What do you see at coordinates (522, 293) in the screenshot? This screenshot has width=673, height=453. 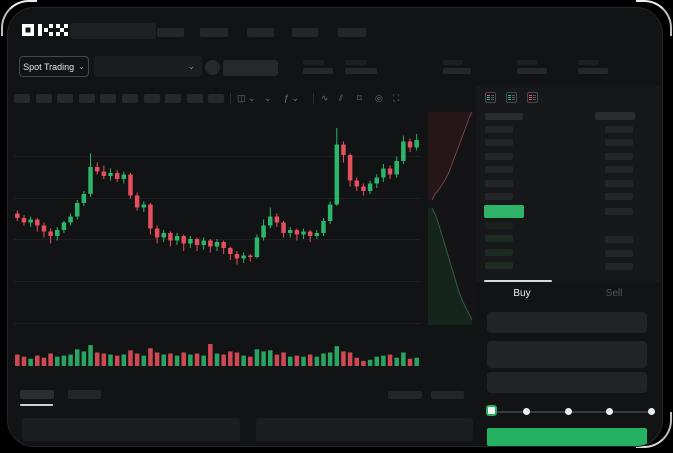 I see `tab-buy: Buy` at bounding box center [522, 293].